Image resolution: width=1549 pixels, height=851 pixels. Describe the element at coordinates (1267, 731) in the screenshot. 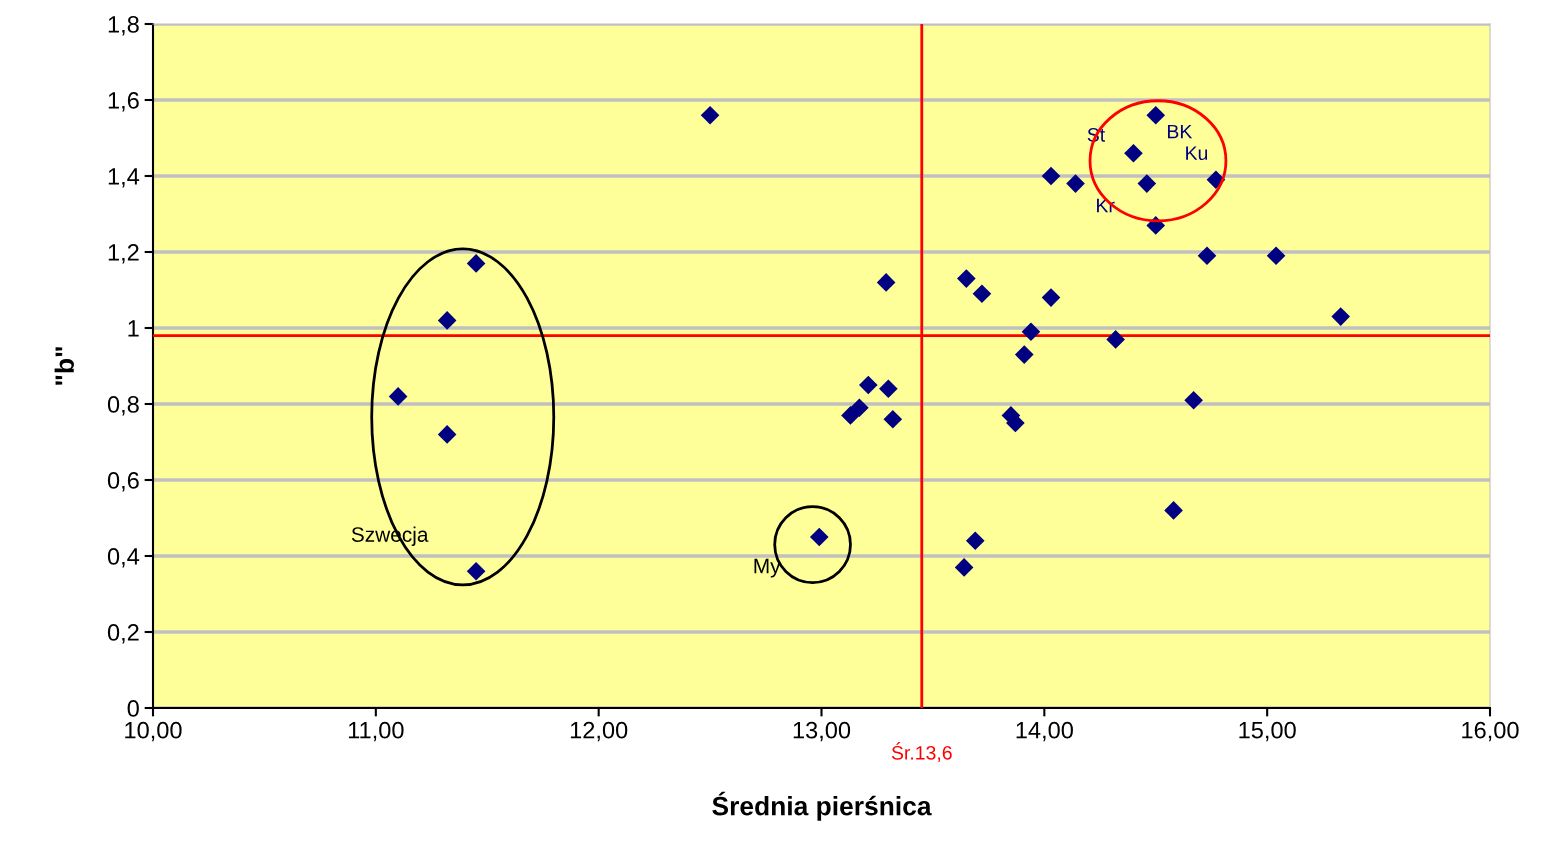

I see `x-tick-label: 15,00` at that location.